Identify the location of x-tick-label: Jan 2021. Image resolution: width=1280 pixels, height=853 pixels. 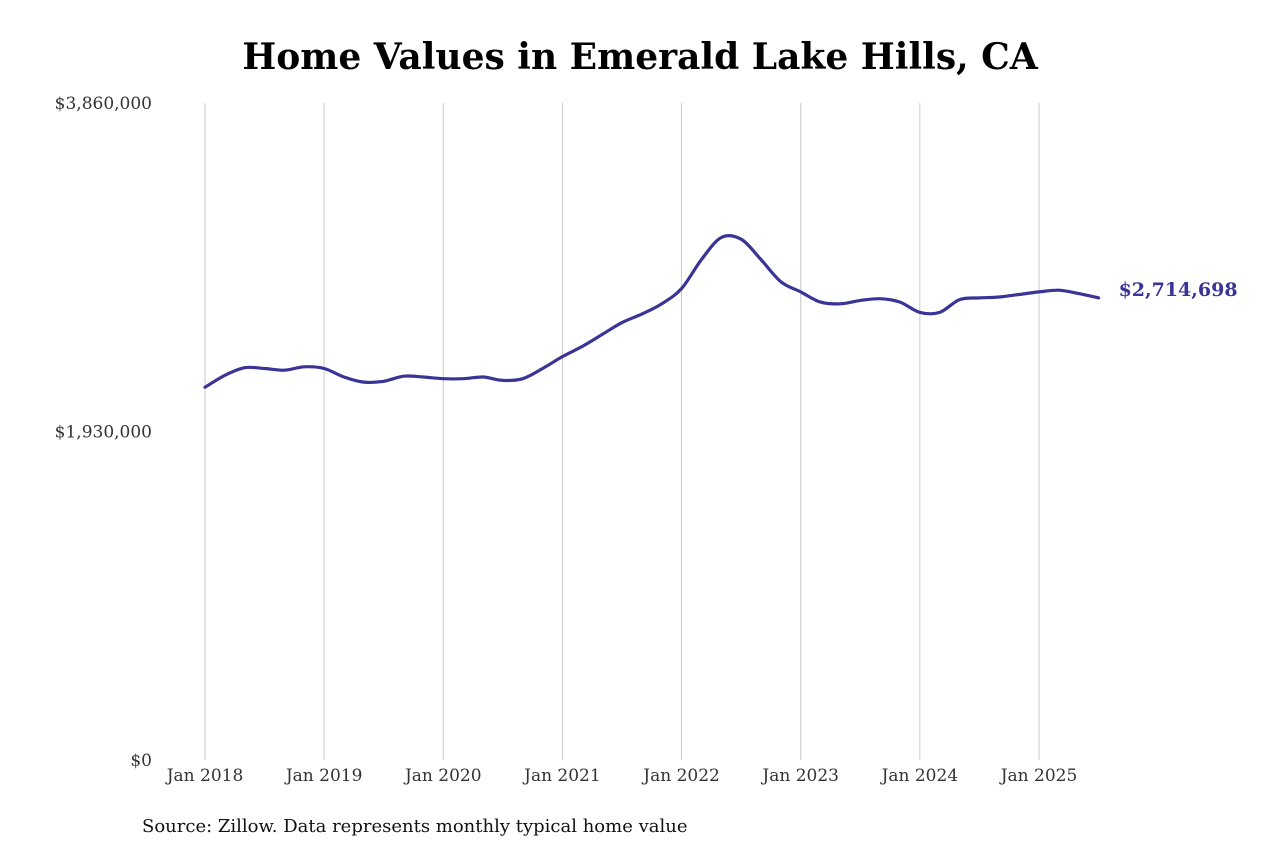
(561, 776).